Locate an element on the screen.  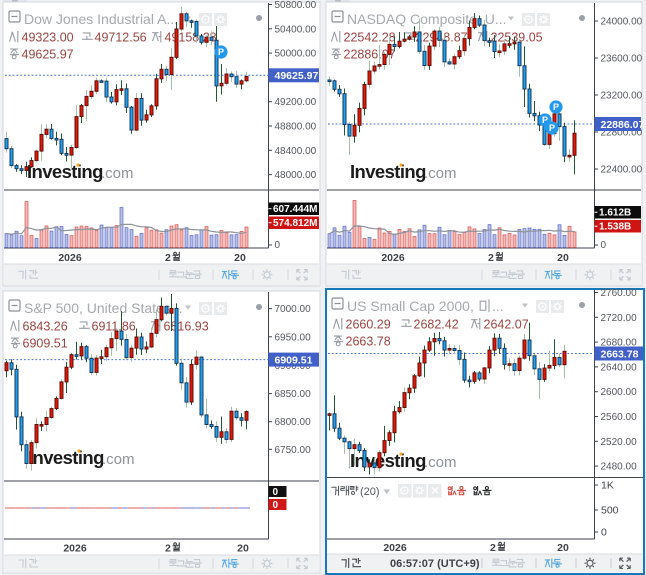
svg-text: 48800.00 is located at coordinates (296, 127).